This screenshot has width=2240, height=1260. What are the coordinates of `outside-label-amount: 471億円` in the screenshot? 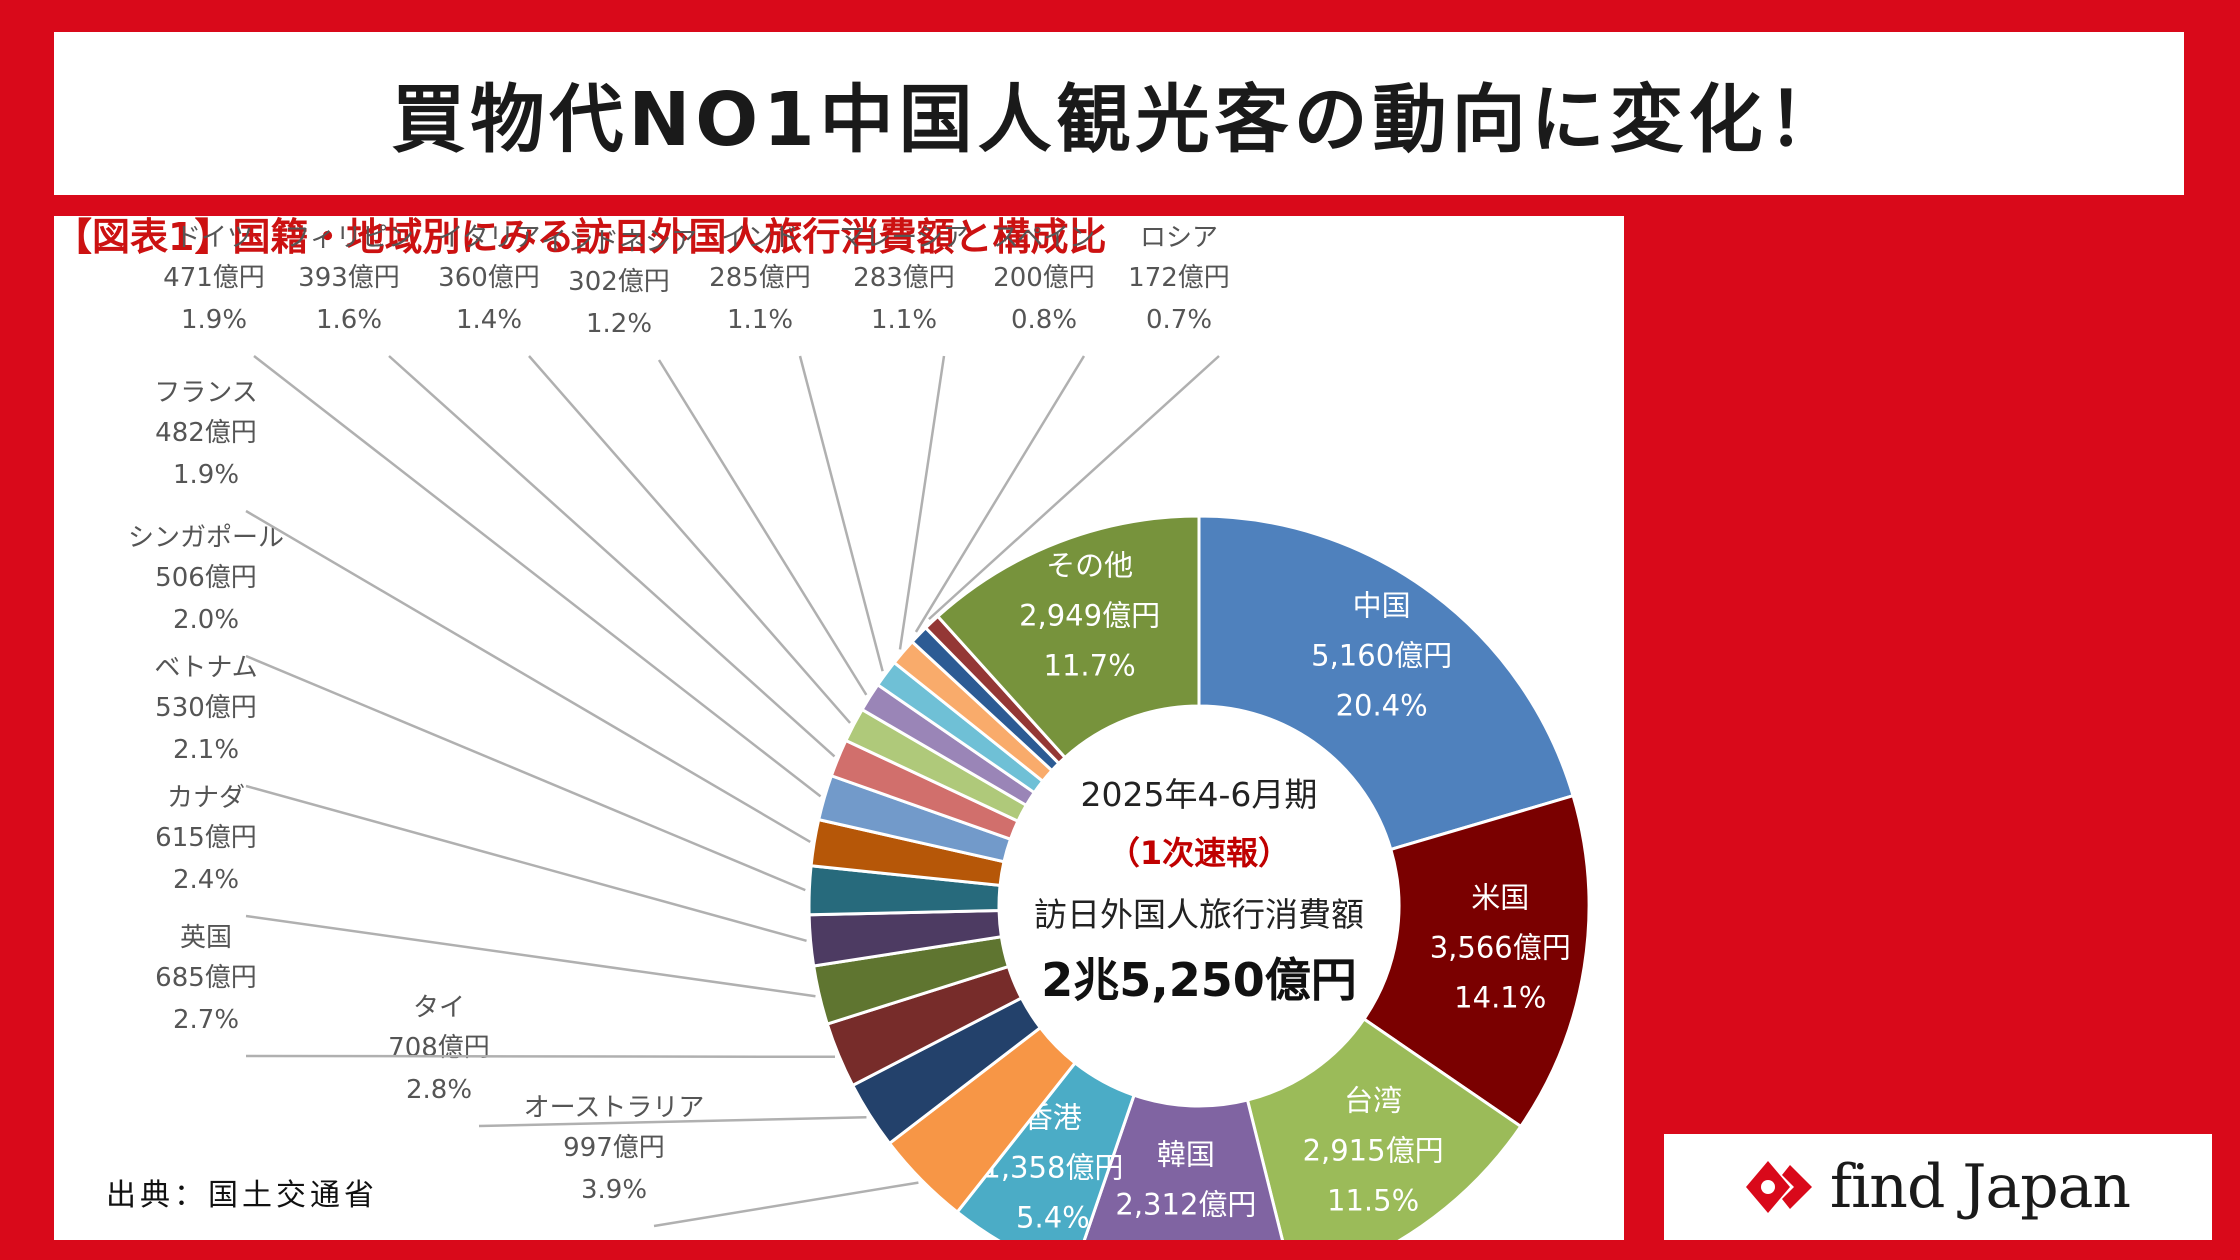 It's located at (214, 278).